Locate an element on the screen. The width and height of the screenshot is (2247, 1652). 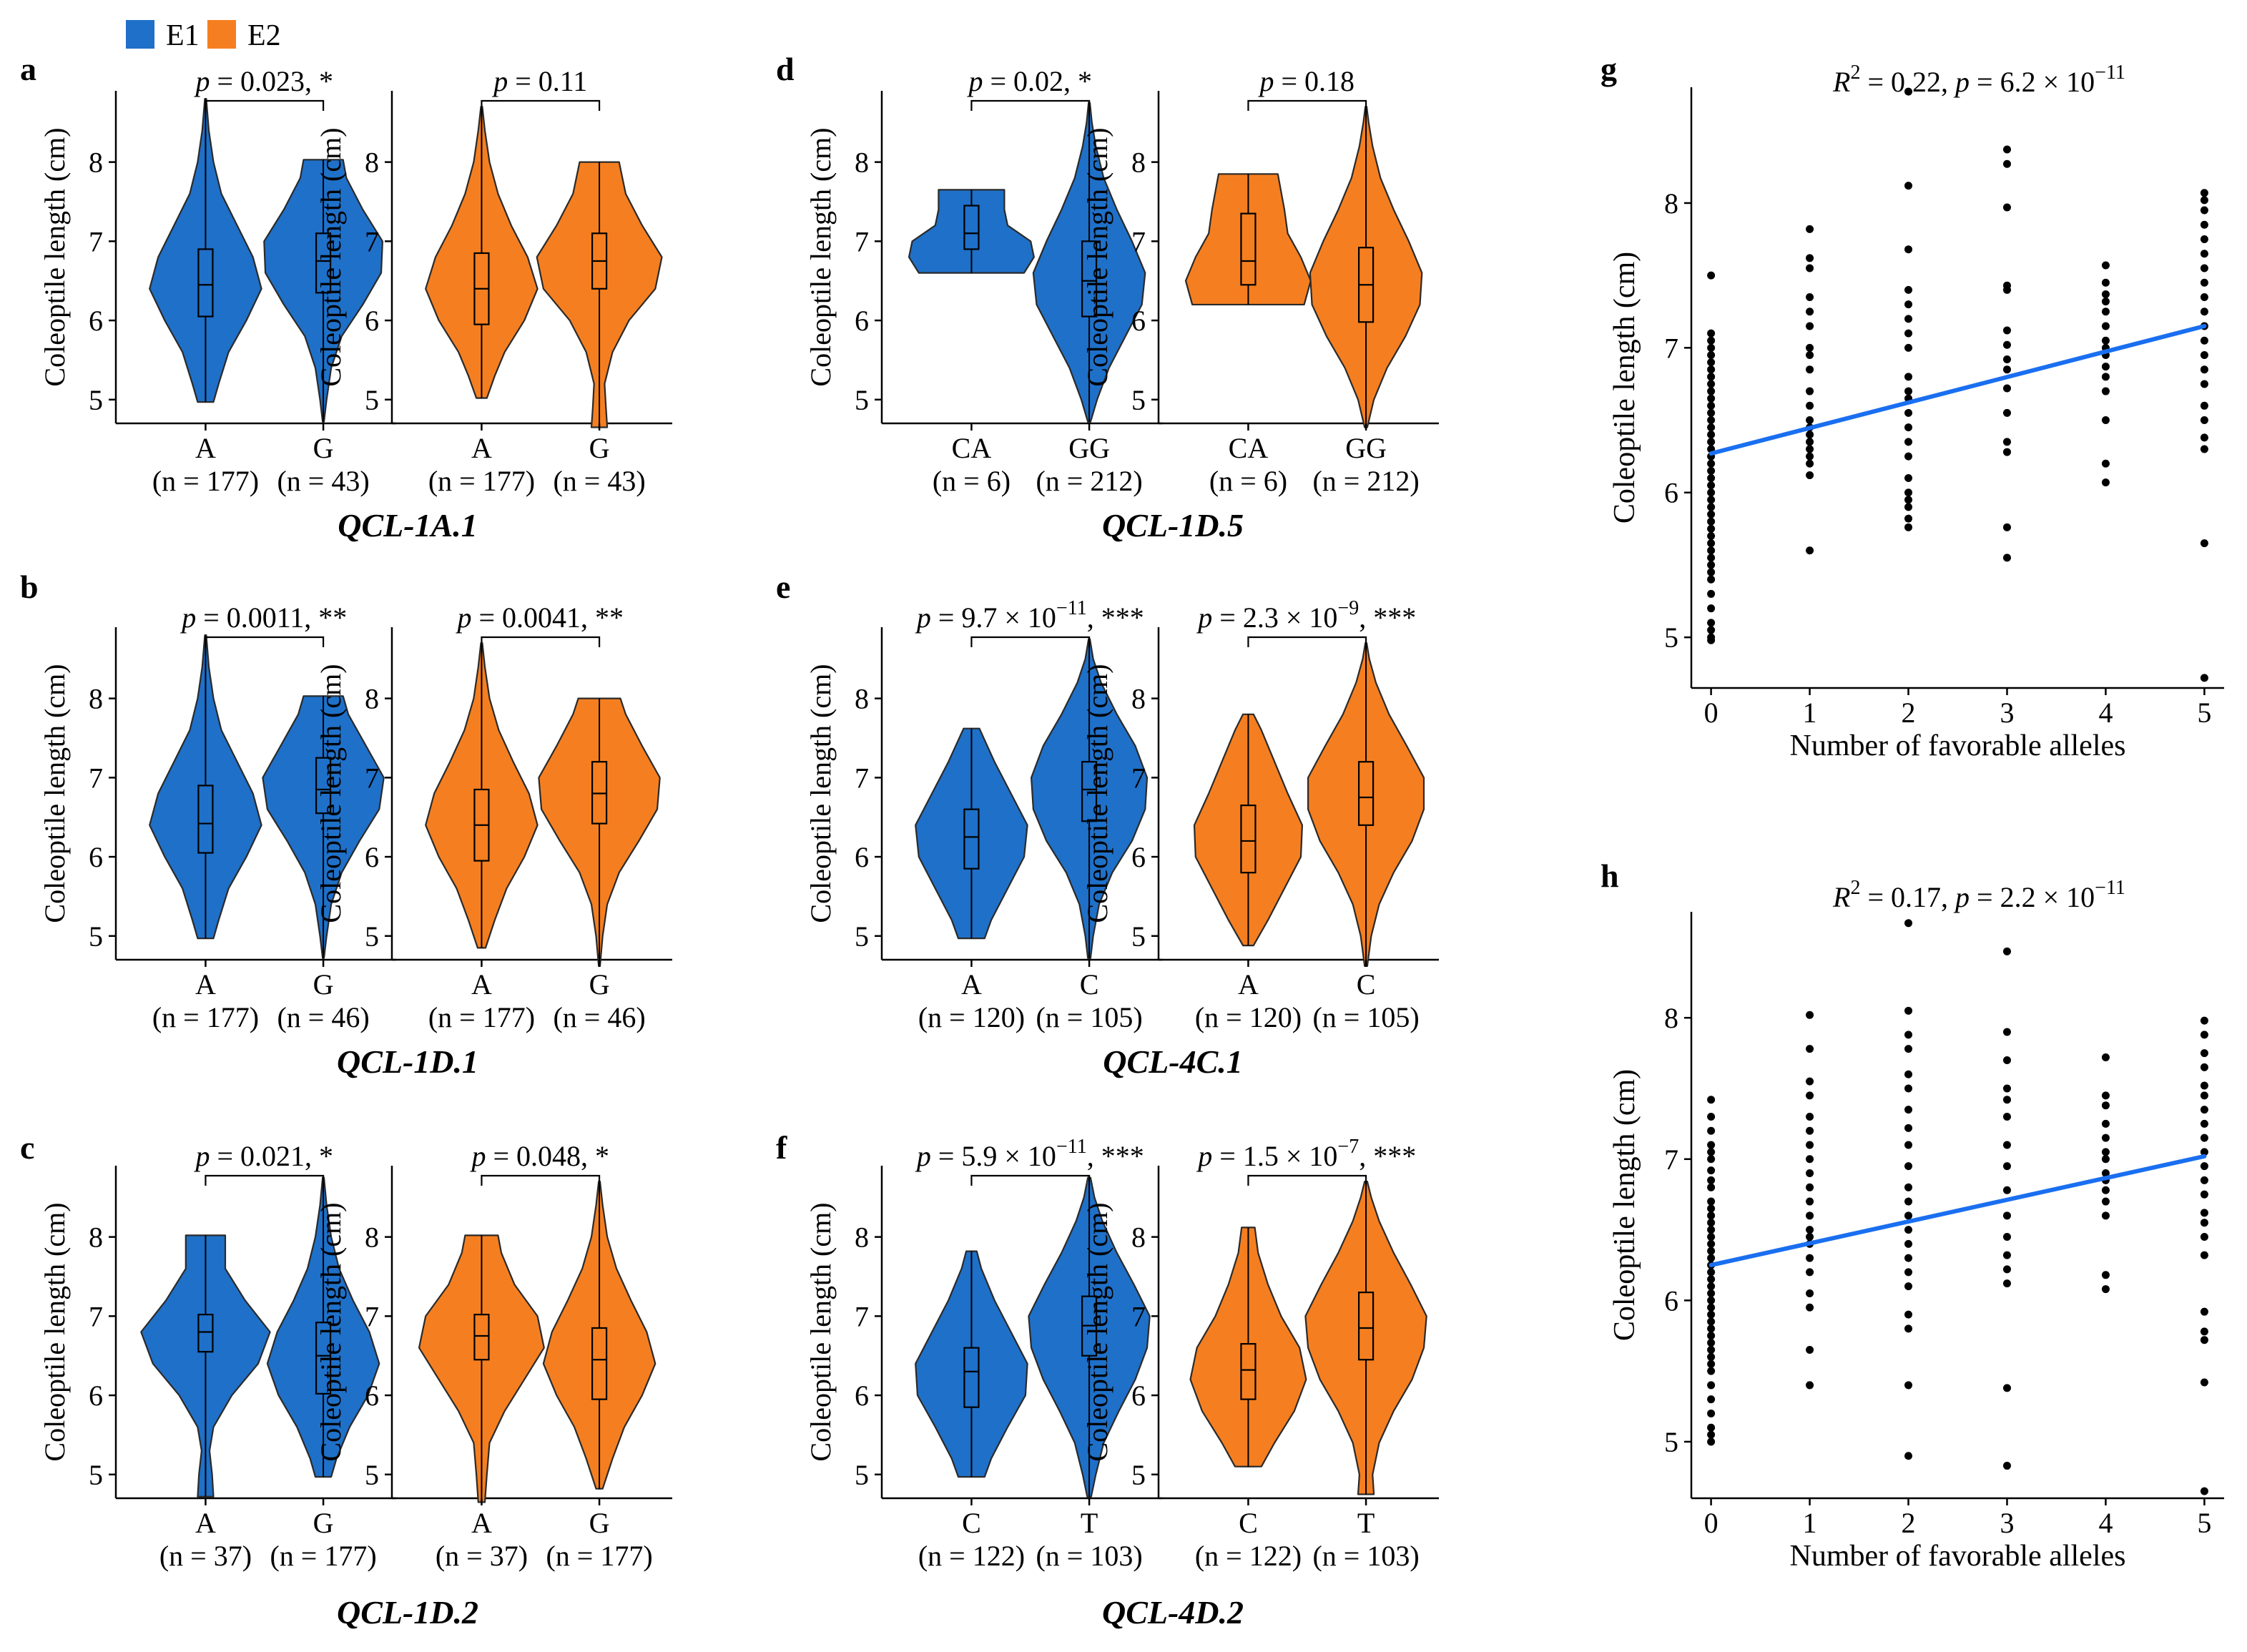
p-value: = 0.0011, ** is located at coordinates (271, 618).